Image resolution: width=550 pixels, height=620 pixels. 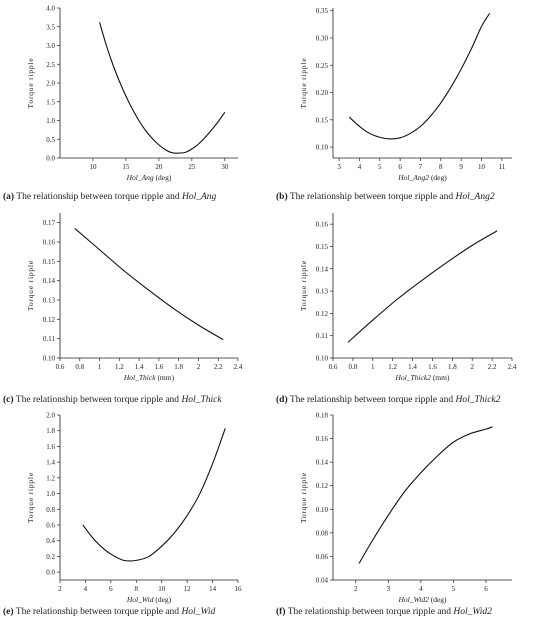 What do you see at coordinates (199, 197) in the screenshot?
I see `caption-var: Hol_Ang` at bounding box center [199, 197].